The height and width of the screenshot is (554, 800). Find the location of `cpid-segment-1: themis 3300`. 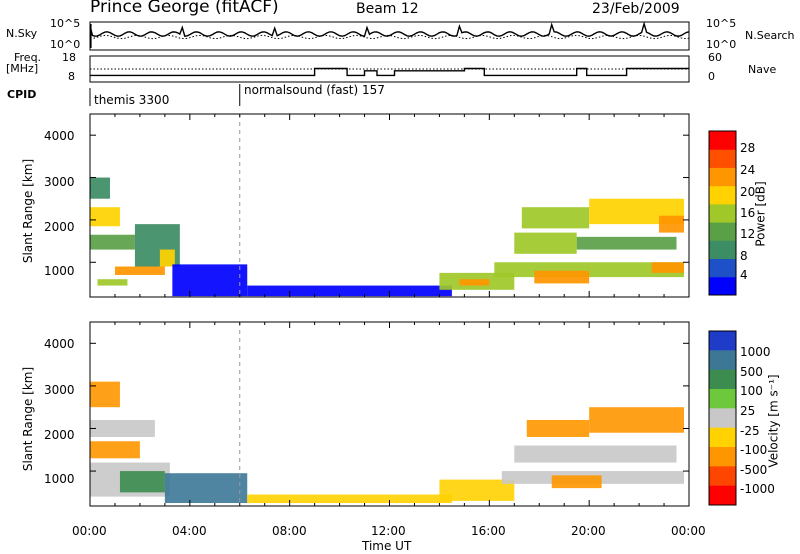

cpid-segment-1: themis 3300 is located at coordinates (132, 100).